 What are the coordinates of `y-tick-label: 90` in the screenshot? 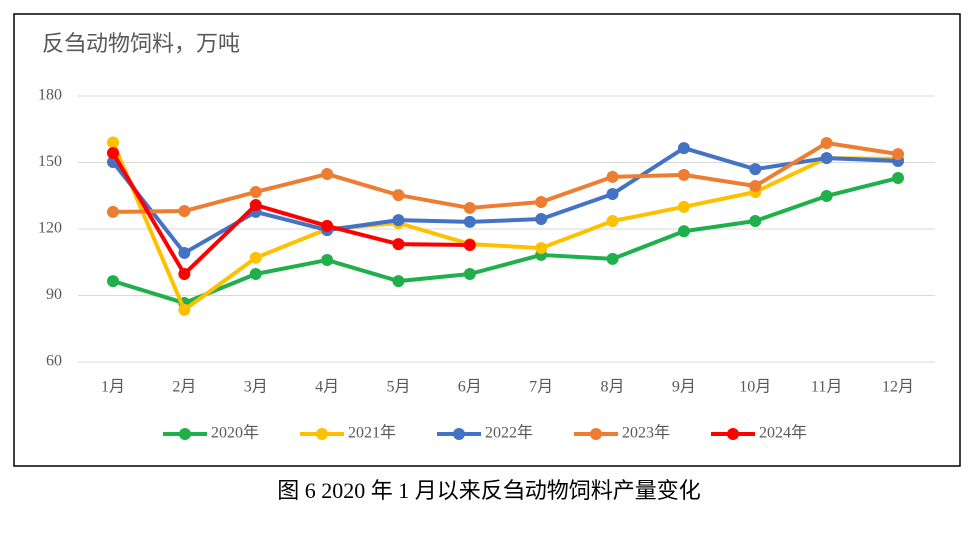 It's located at (54, 294).